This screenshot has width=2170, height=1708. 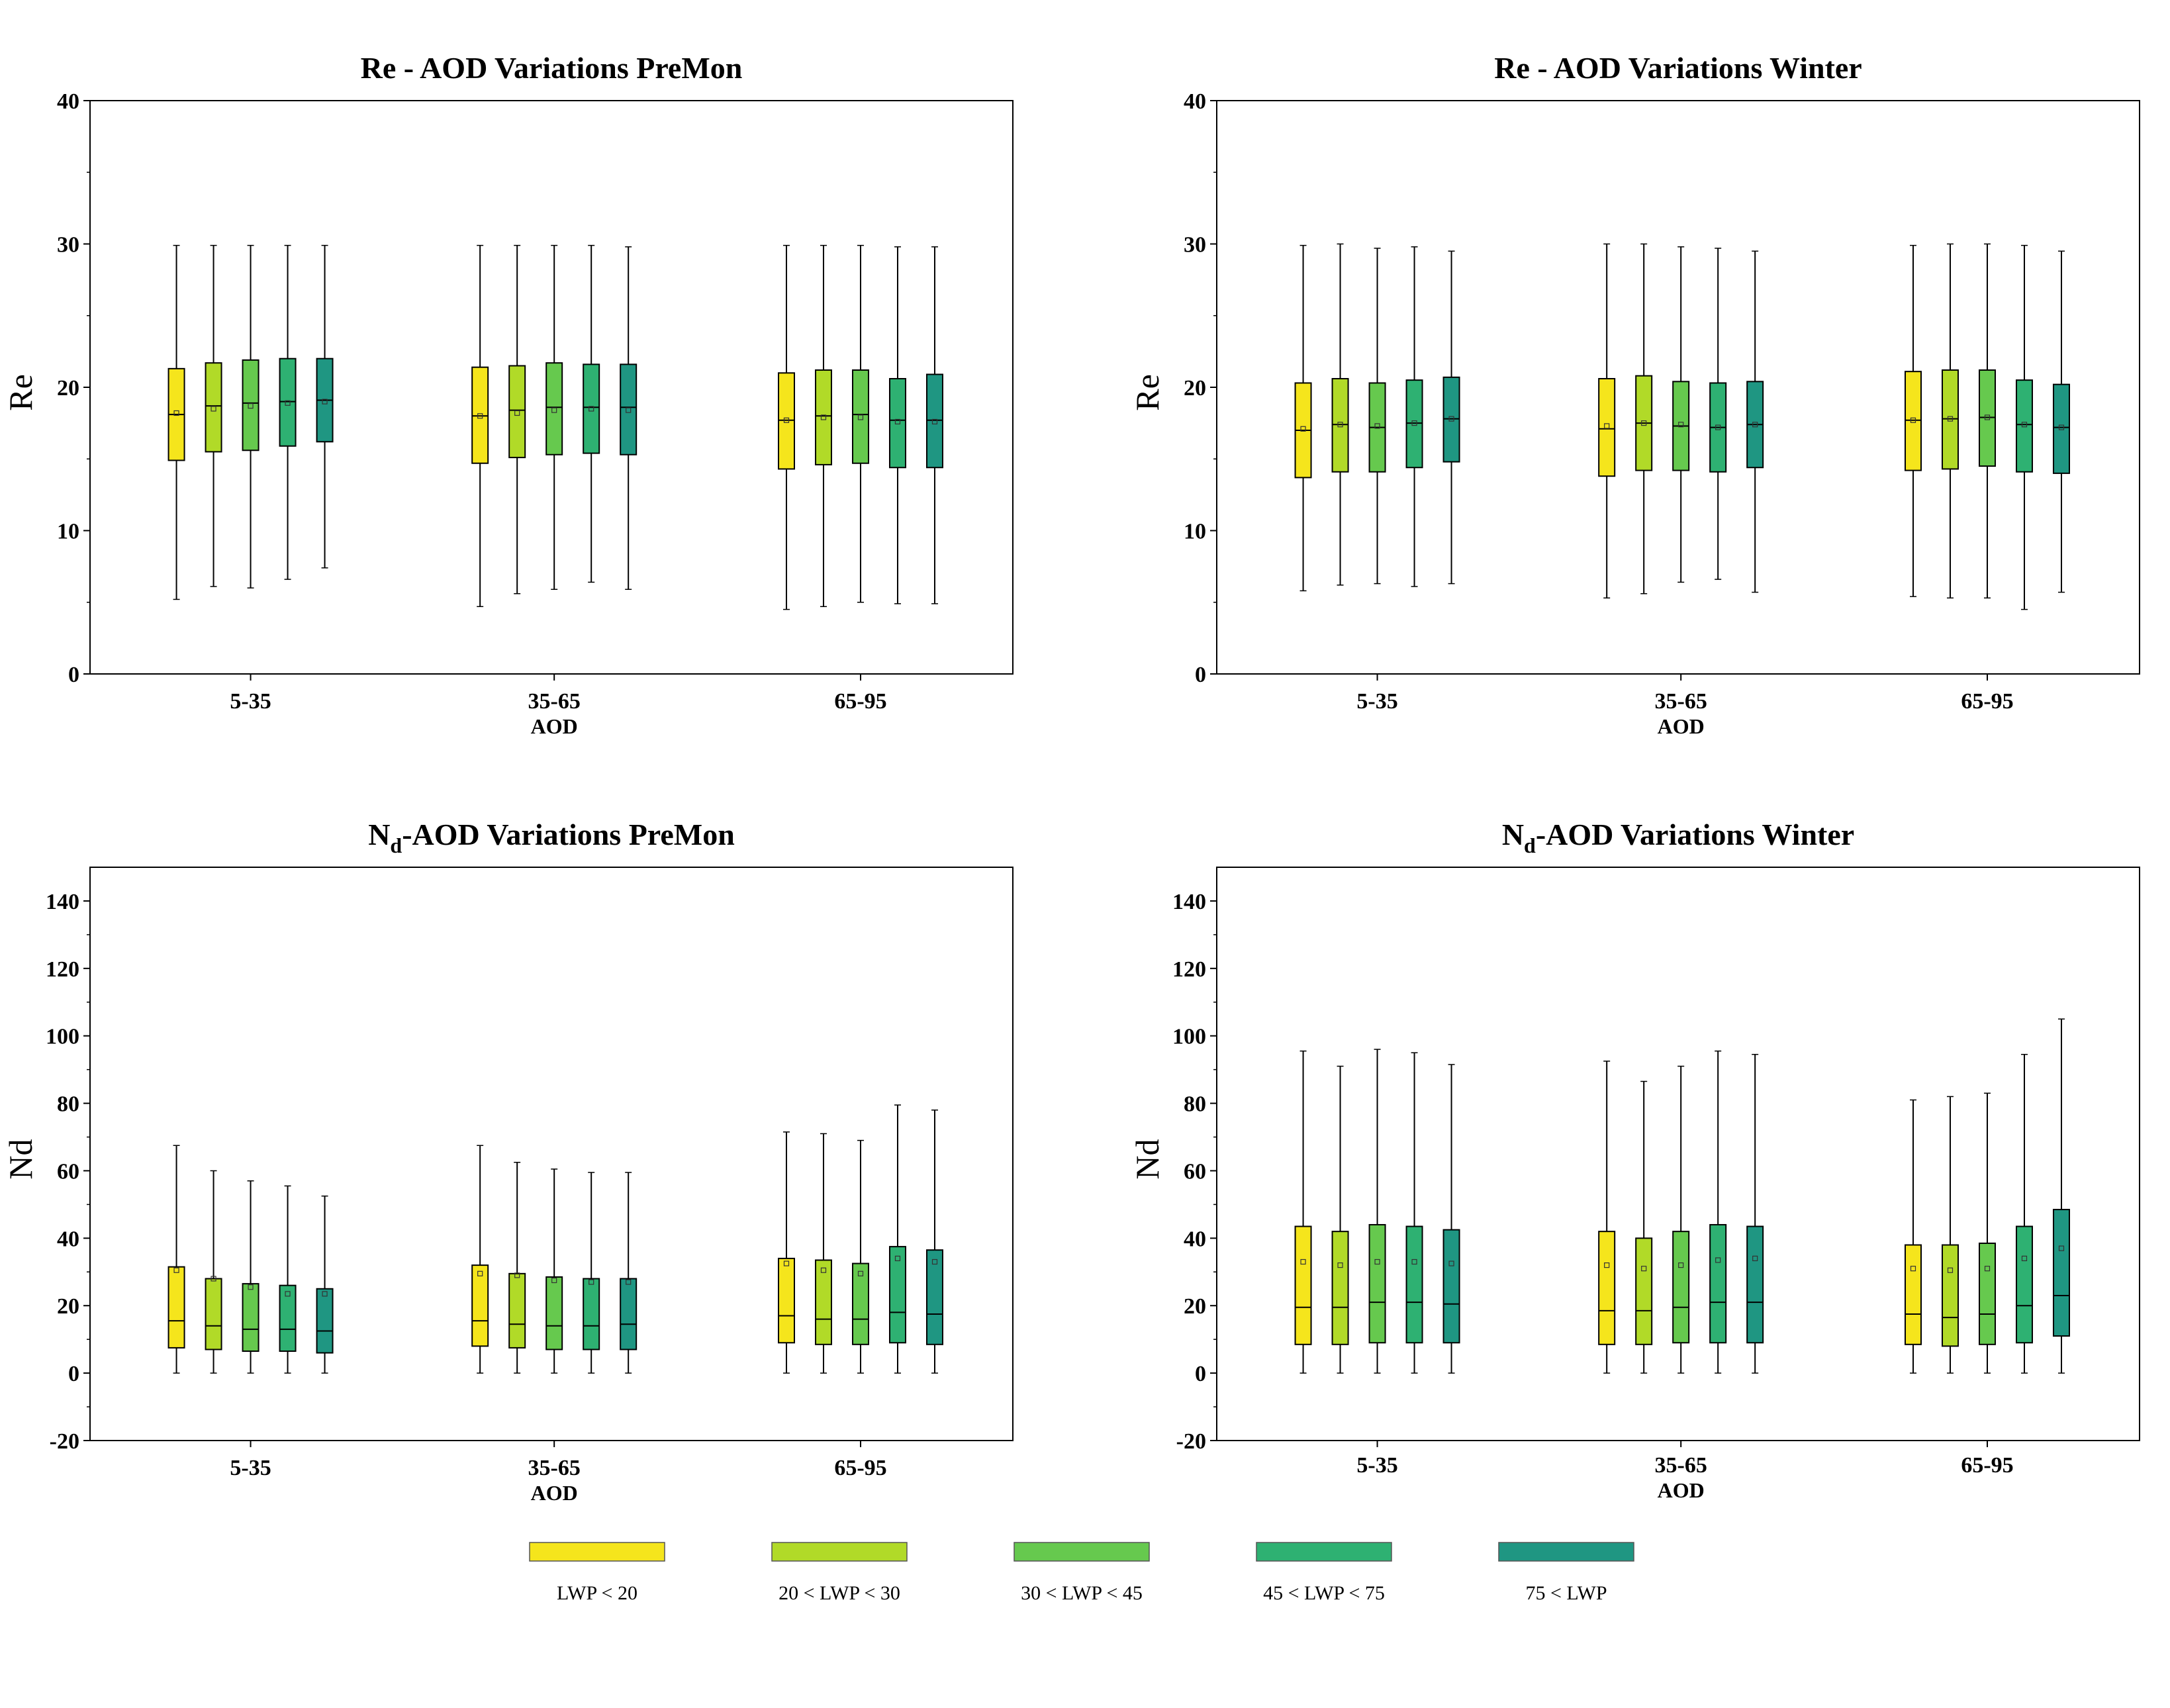 What do you see at coordinates (1324, 1593) in the screenshot?
I see `legend-label: 45 < LWP < 75` at bounding box center [1324, 1593].